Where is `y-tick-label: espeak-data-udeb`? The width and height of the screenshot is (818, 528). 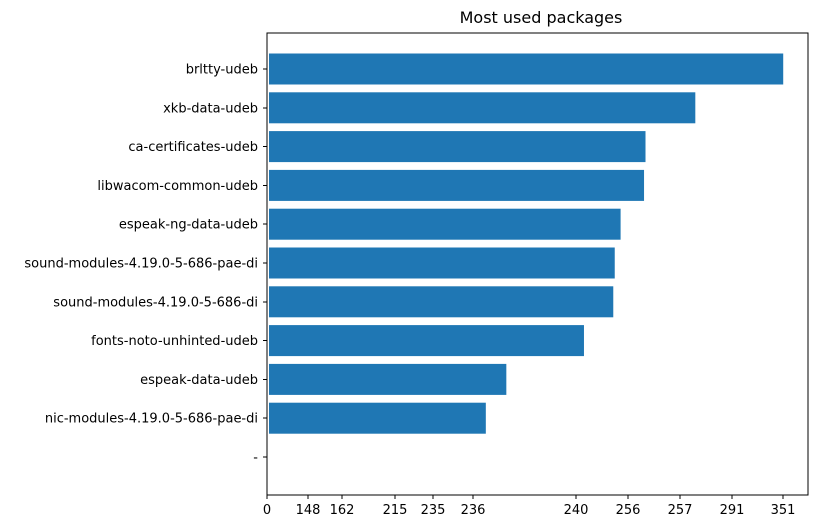 y-tick-label: espeak-data-udeb is located at coordinates (199, 380).